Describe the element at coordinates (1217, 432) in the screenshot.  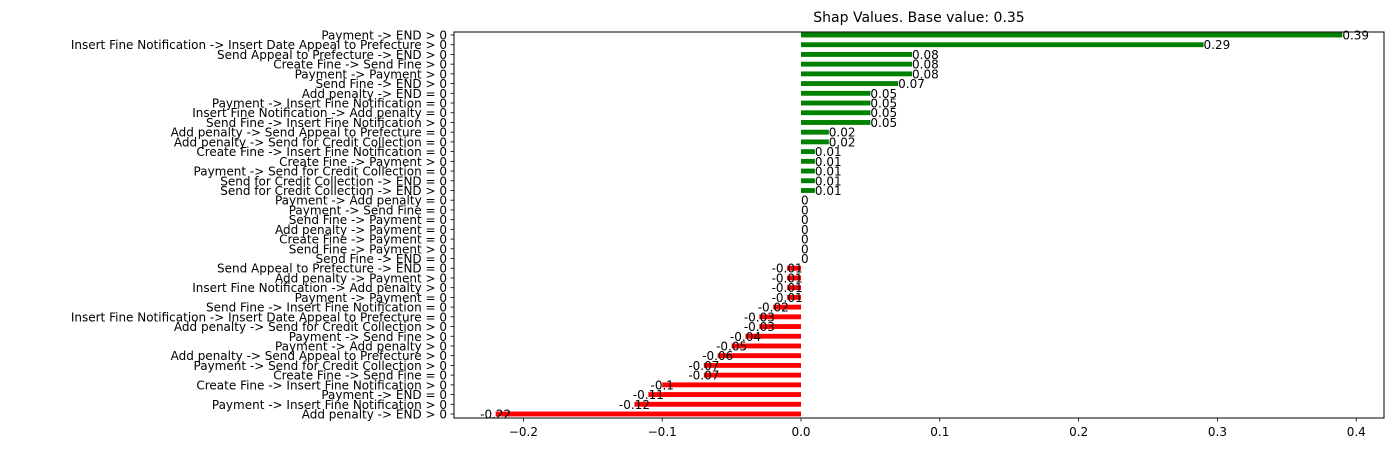
I see `x-tick-label: 0.3` at that location.